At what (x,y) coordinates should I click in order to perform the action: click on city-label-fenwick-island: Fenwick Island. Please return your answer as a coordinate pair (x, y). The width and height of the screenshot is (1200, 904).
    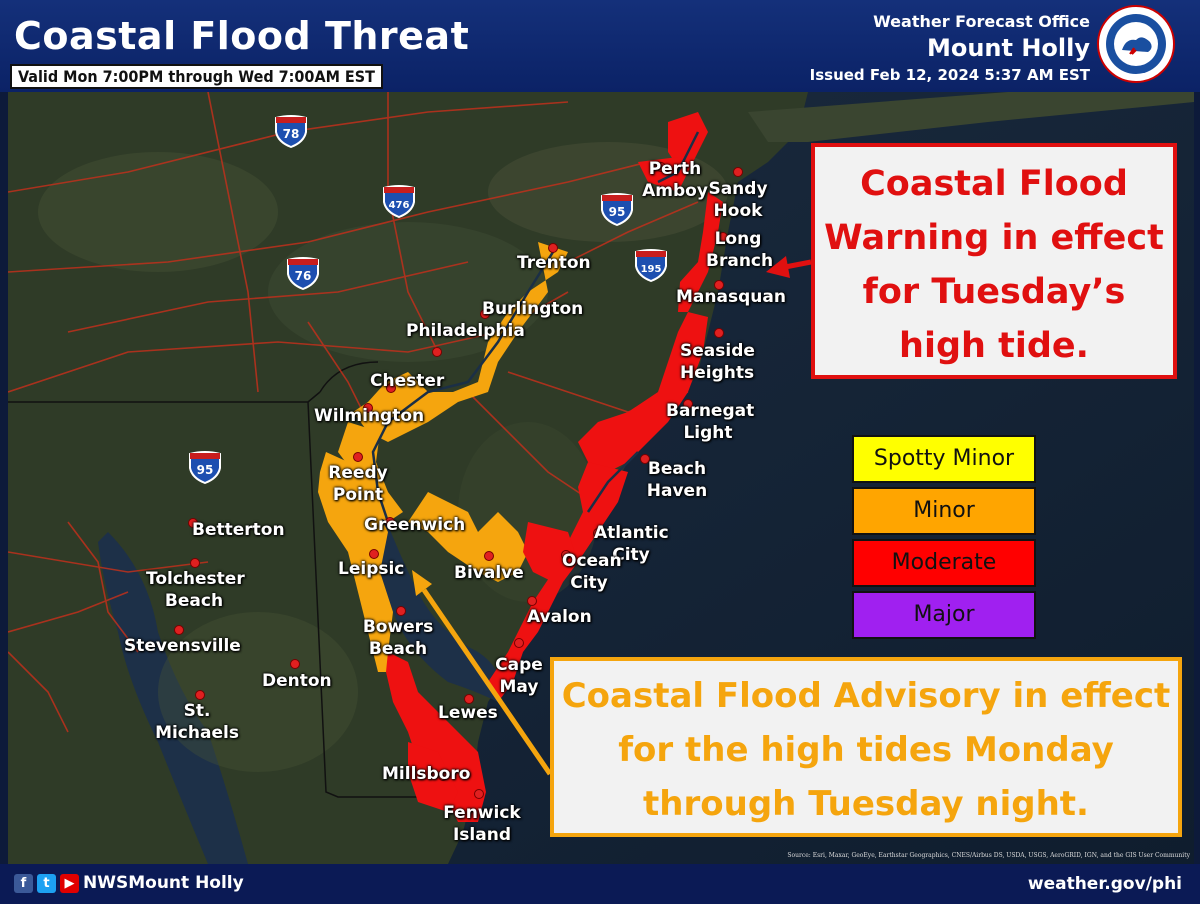
    Looking at the image, I should click on (482, 824).